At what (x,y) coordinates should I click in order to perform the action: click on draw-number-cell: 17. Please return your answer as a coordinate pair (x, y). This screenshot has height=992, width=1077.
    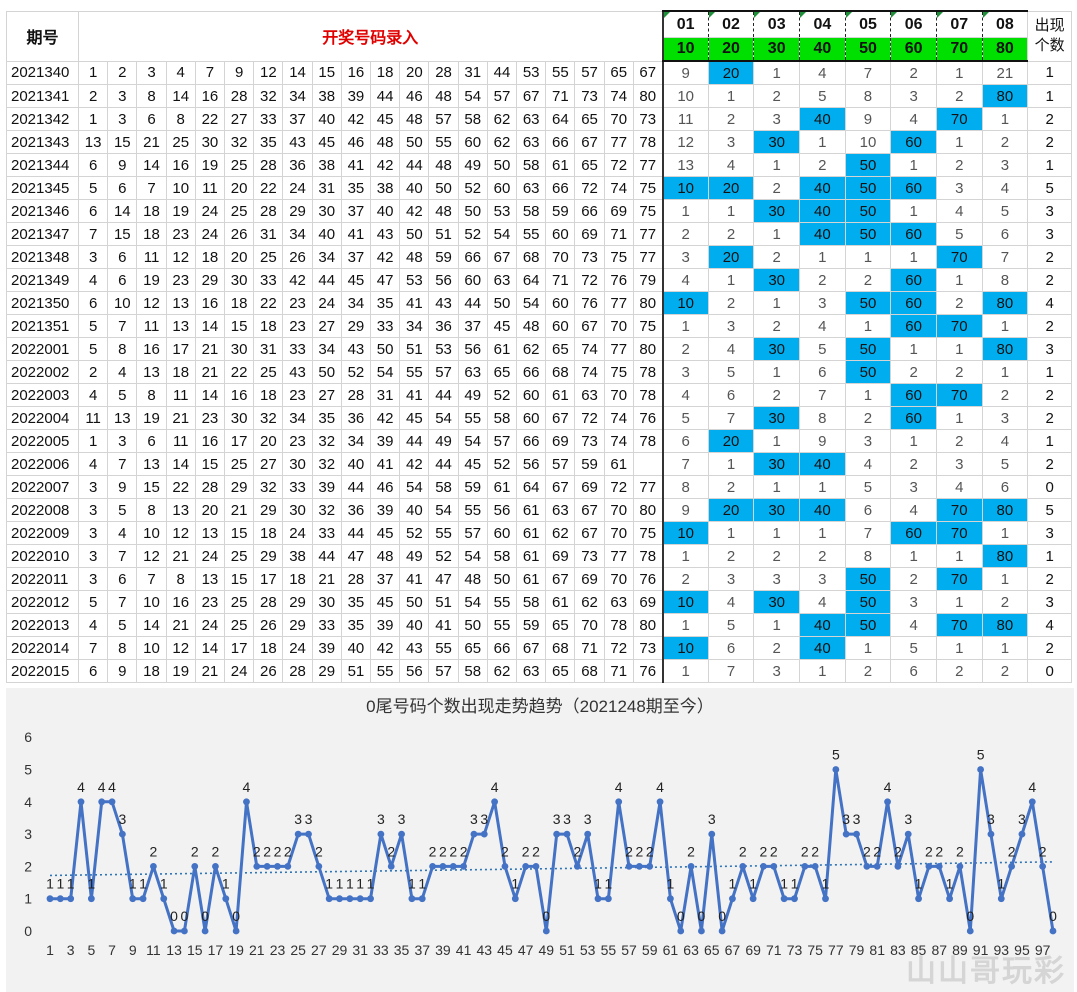
    Looking at the image, I should click on (239, 648).